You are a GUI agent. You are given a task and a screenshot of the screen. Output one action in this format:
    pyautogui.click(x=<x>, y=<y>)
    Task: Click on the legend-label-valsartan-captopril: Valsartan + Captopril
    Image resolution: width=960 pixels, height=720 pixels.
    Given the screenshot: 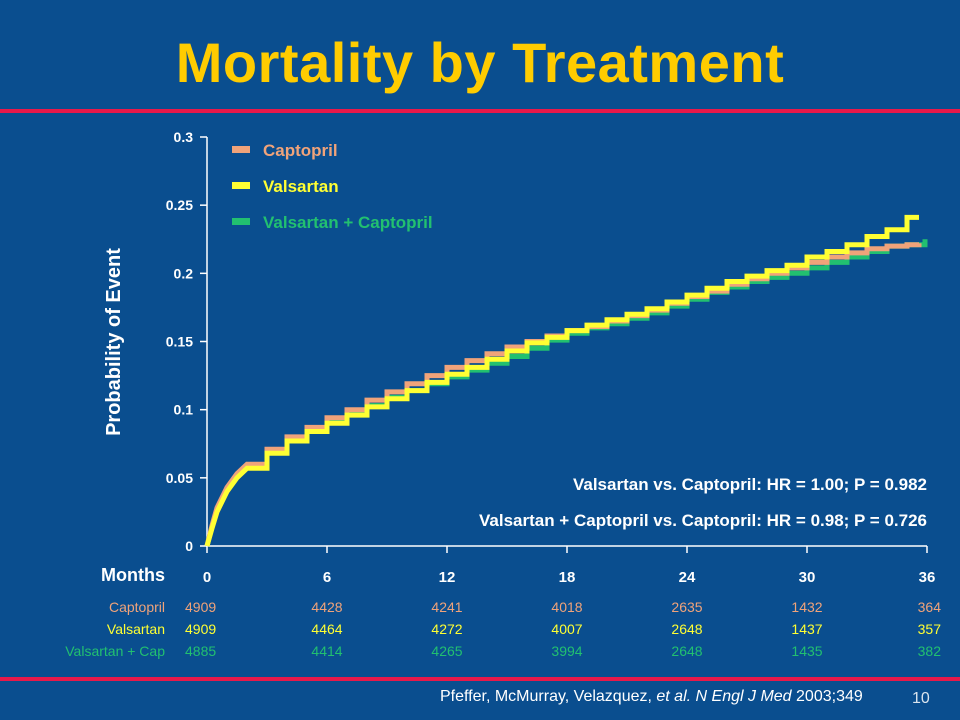 What is the action you would take?
    pyautogui.click(x=348, y=222)
    